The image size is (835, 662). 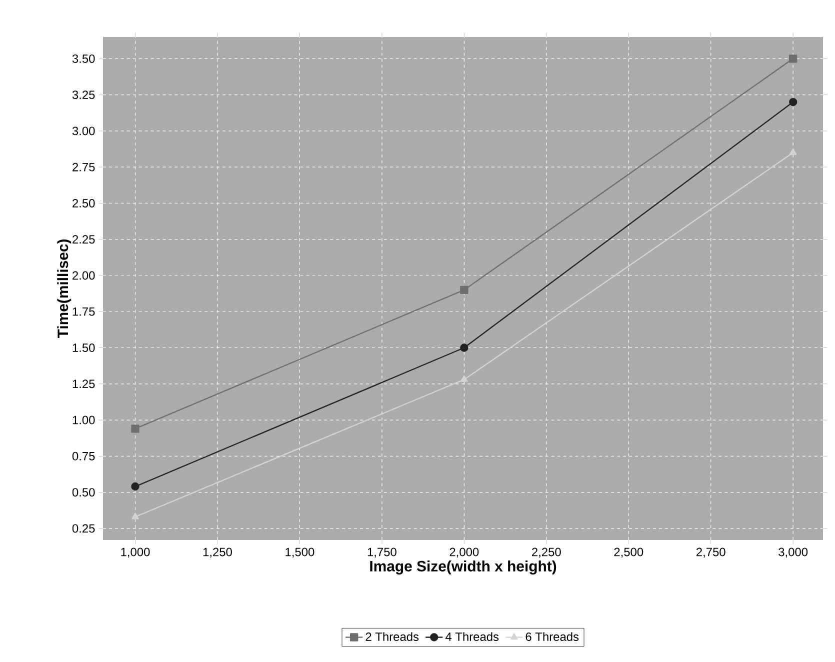 I want to click on x-tick-label: 1,250, so click(x=217, y=553).